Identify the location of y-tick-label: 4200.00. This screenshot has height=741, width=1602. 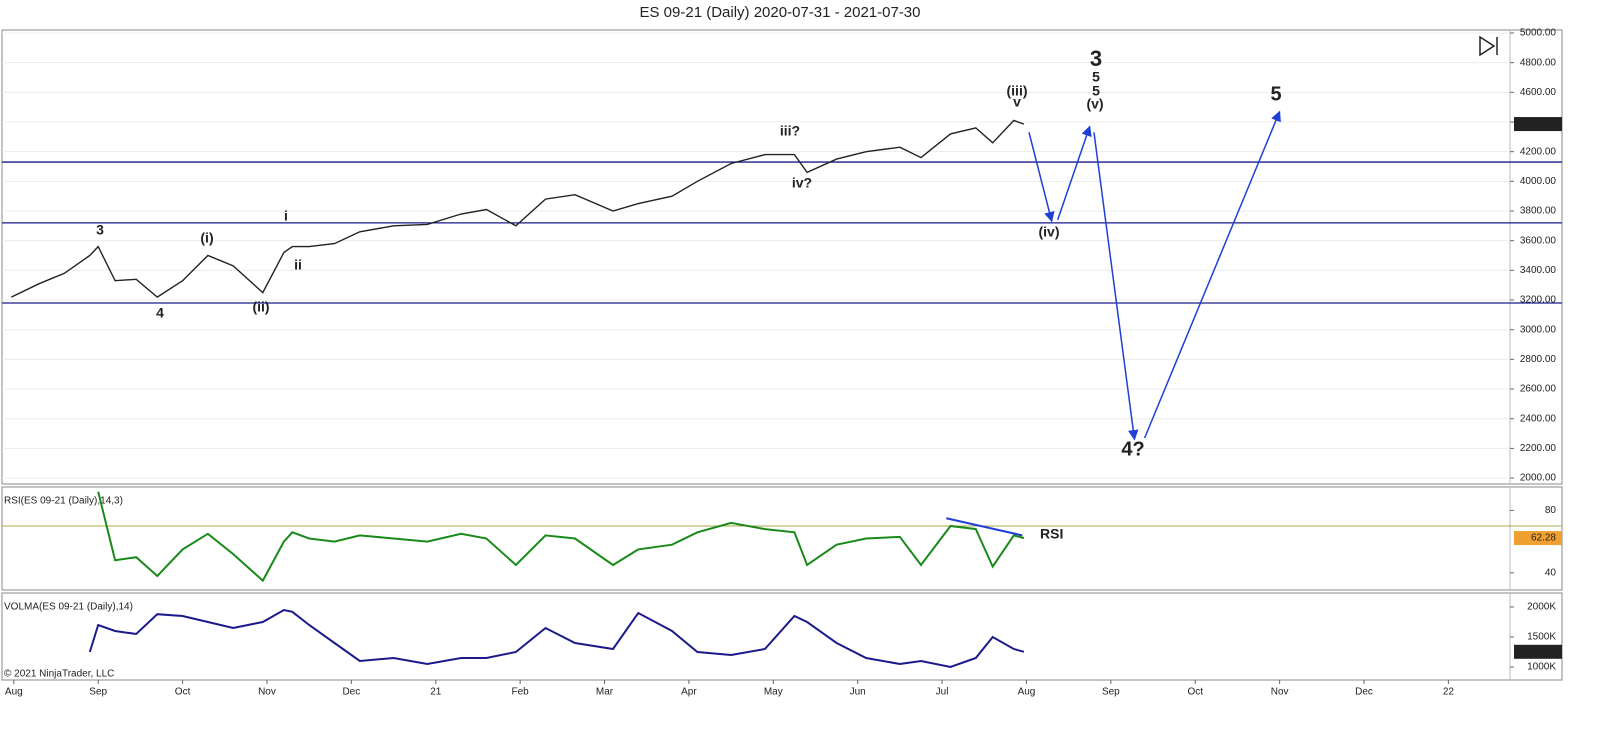
(1538, 151).